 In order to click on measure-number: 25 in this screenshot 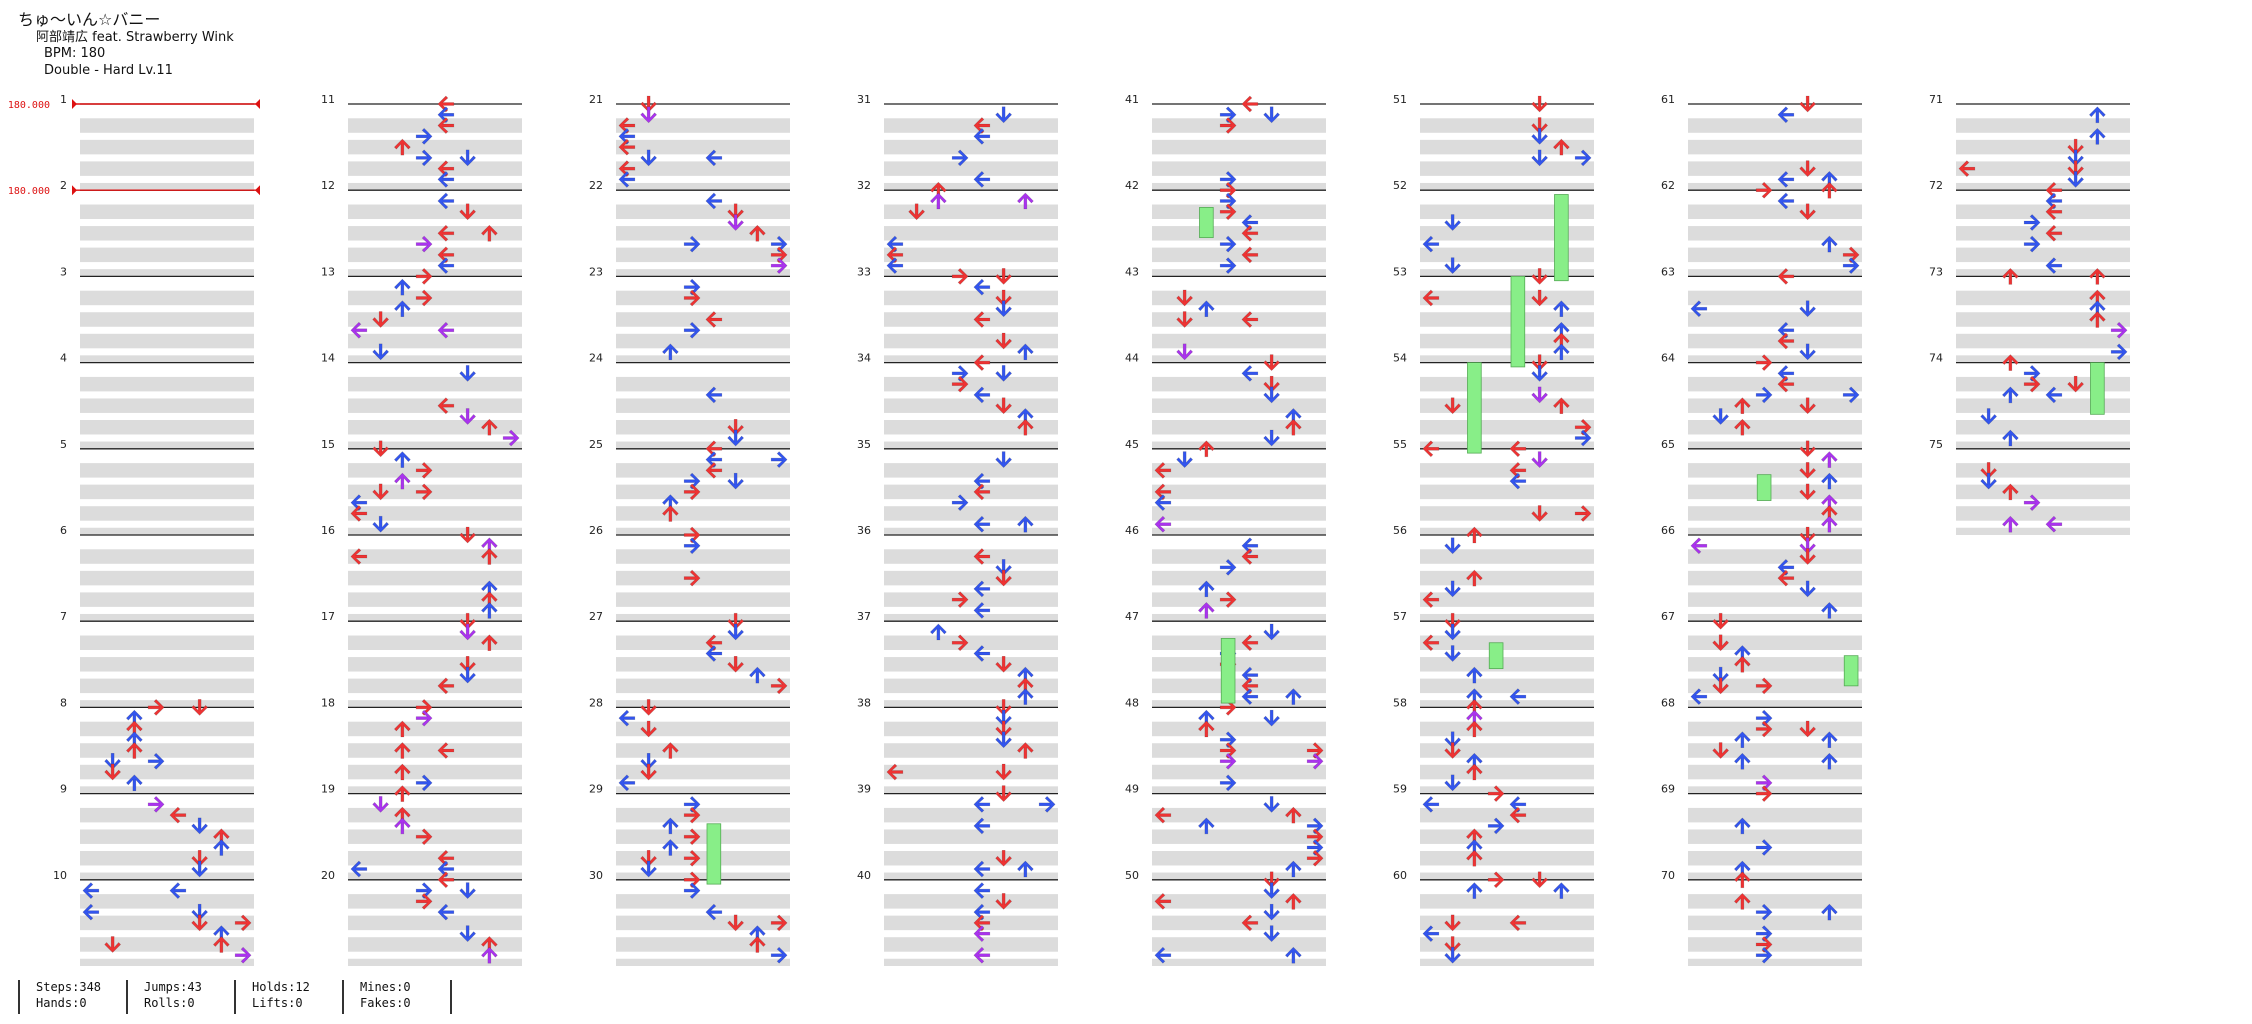, I will do `click(596, 444)`.